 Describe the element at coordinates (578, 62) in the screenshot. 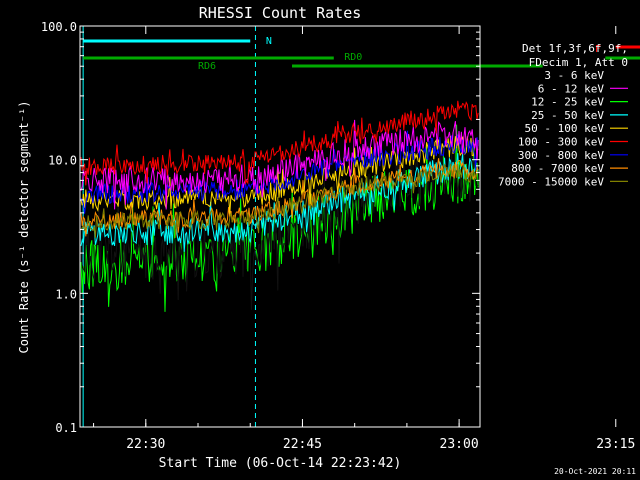

I see `legend-header-2: FDecim 1, Att 0` at that location.